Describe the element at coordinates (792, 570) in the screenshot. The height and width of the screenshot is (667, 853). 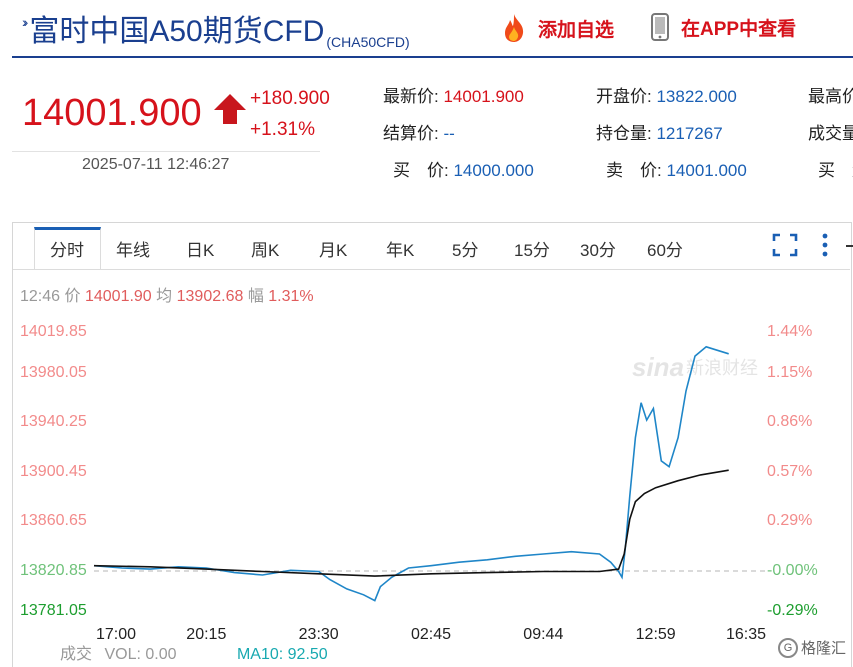
I see `y-right-tick-base: -0.00%` at that location.